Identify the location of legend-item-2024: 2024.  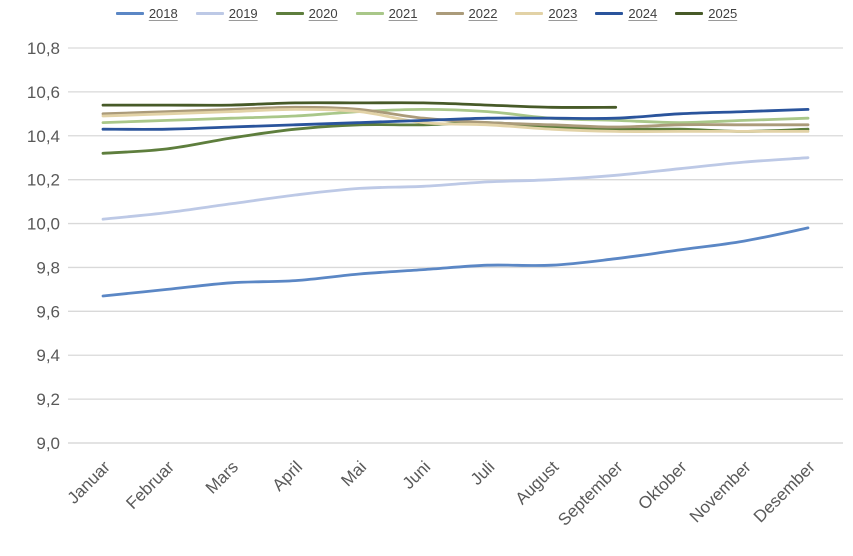
(626, 13).